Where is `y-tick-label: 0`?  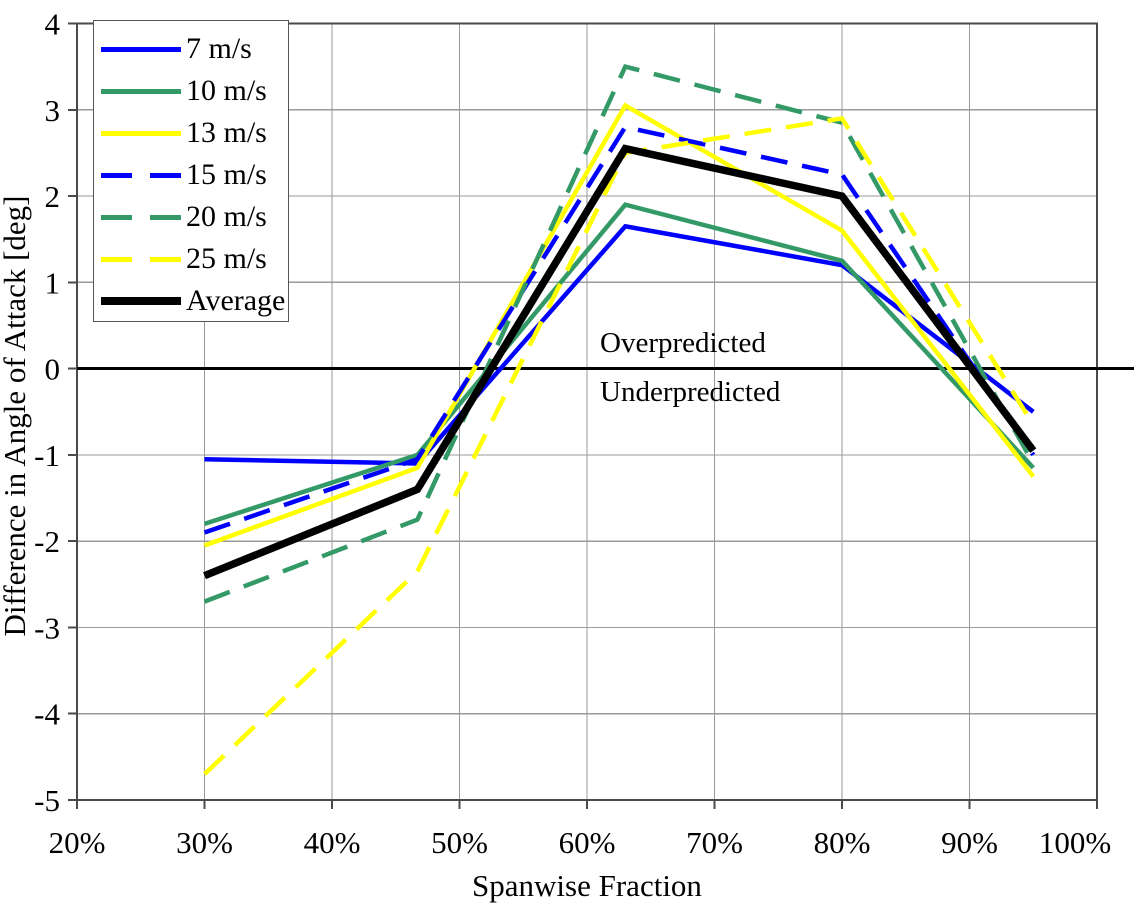
y-tick-label: 0 is located at coordinates (53, 369).